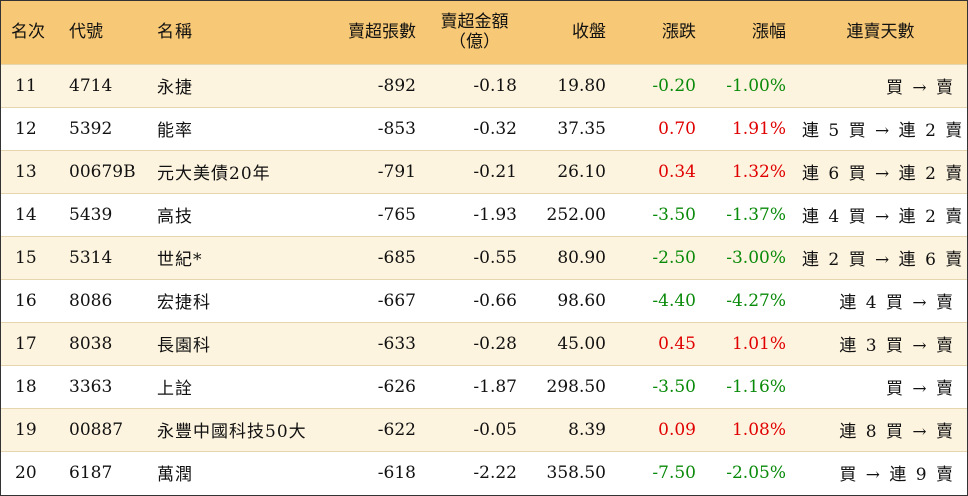 This screenshot has height=496, width=968. What do you see at coordinates (756, 300) in the screenshot?
I see `cell-change-pct: -4.27%` at bounding box center [756, 300].